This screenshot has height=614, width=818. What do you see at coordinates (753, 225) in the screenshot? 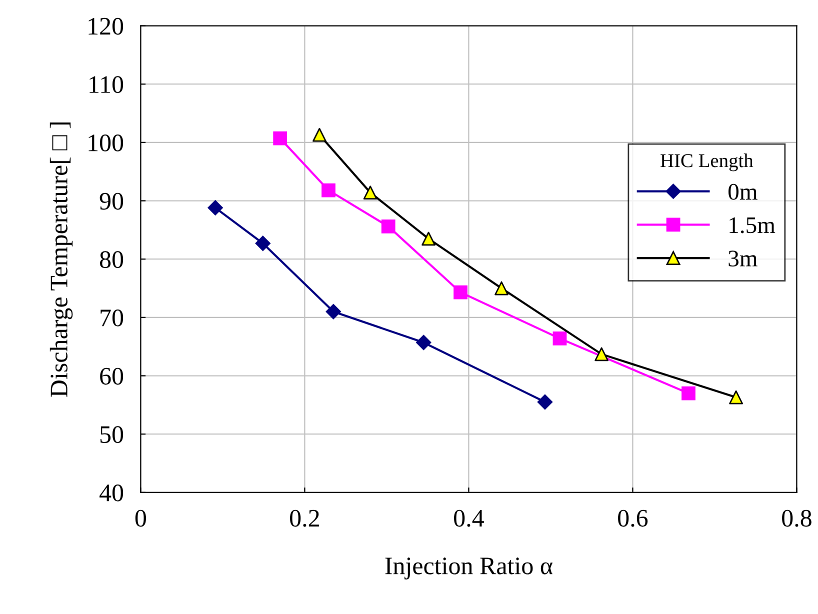
I see `legend-label: 1.5m` at bounding box center [753, 225].